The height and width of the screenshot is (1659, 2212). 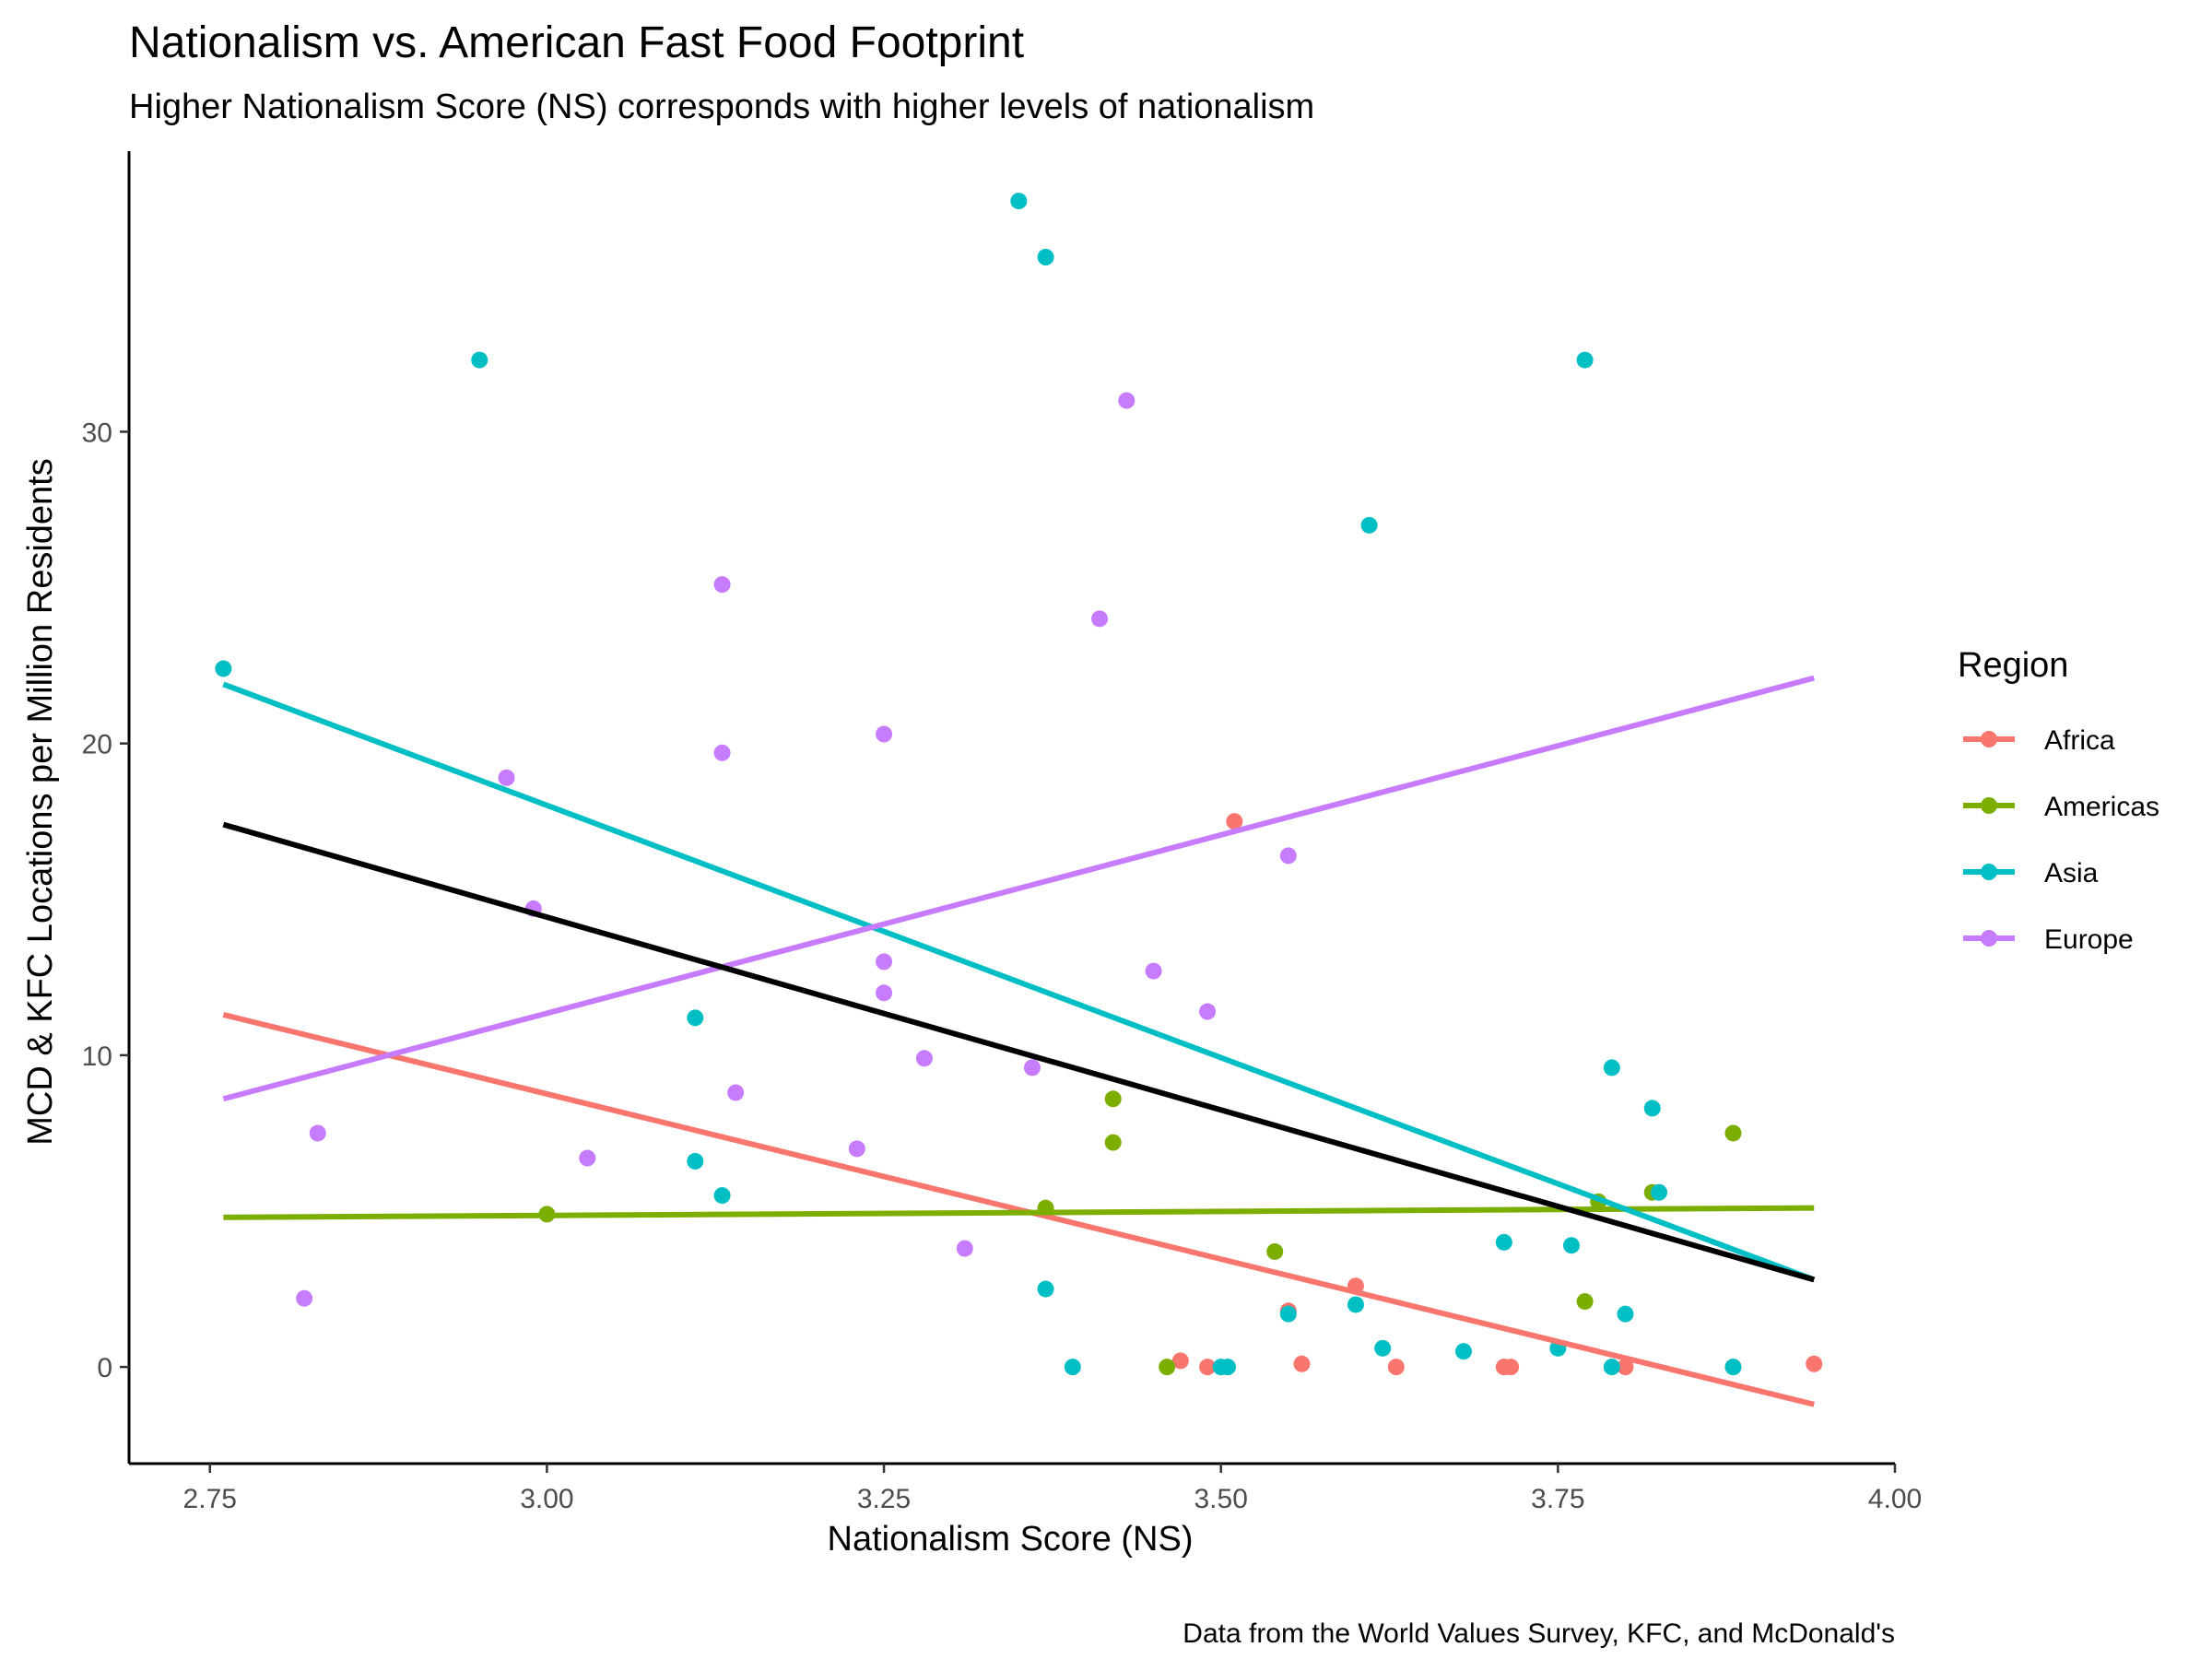 I want to click on x-tick-label: 3.75, so click(x=1557, y=1499).